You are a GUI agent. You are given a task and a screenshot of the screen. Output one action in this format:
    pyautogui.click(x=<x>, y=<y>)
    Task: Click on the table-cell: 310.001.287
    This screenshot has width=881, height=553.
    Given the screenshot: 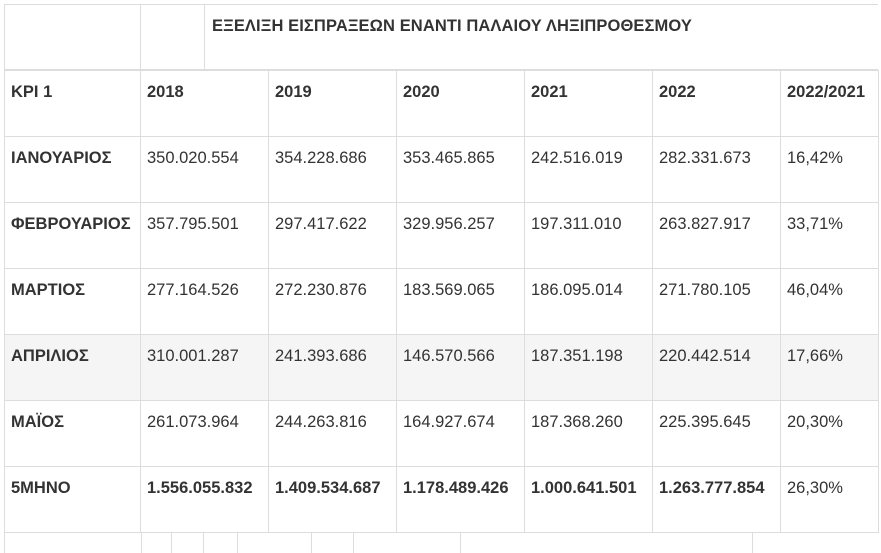 What is the action you would take?
    pyautogui.click(x=204, y=367)
    